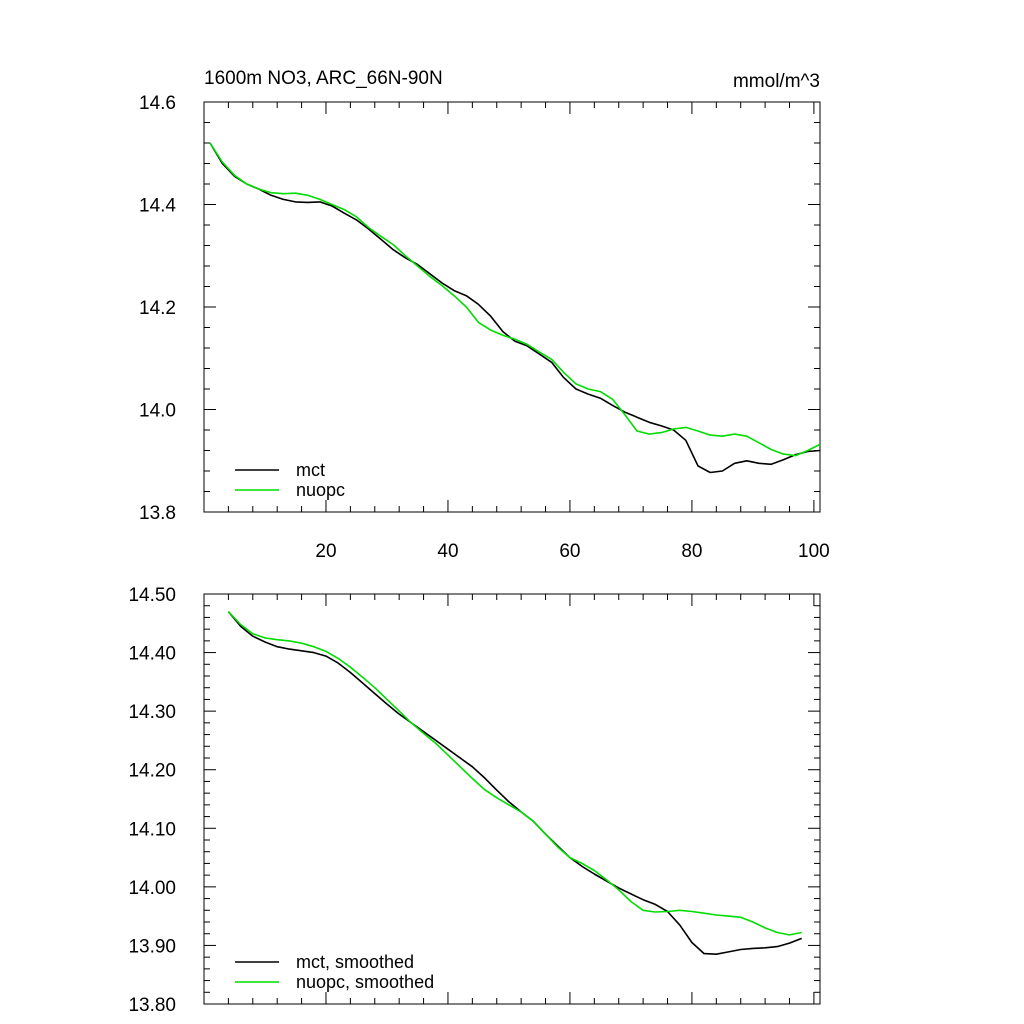 This screenshot has height=1024, width=1024. Describe the element at coordinates (325, 551) in the screenshot. I see `x-tick-label: 20` at that location.